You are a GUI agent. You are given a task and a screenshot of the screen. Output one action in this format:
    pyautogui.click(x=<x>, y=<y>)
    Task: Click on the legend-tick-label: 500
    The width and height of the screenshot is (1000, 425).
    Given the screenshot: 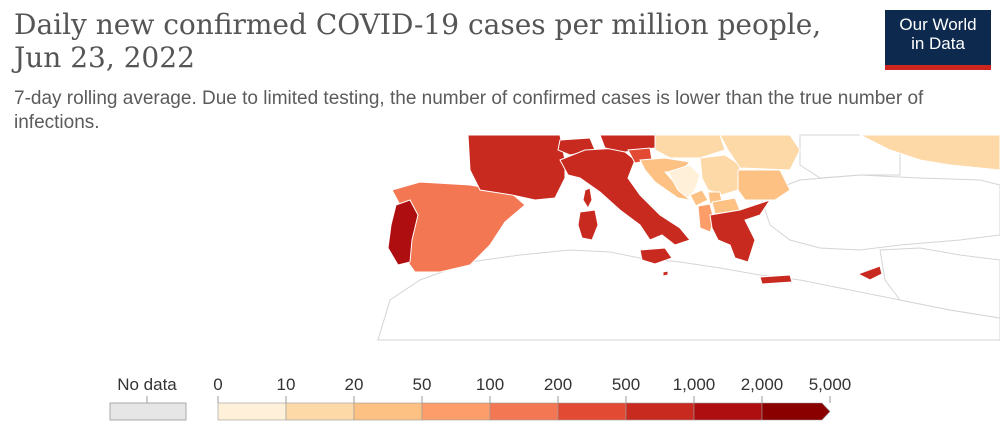 What is the action you would take?
    pyautogui.click(x=626, y=384)
    